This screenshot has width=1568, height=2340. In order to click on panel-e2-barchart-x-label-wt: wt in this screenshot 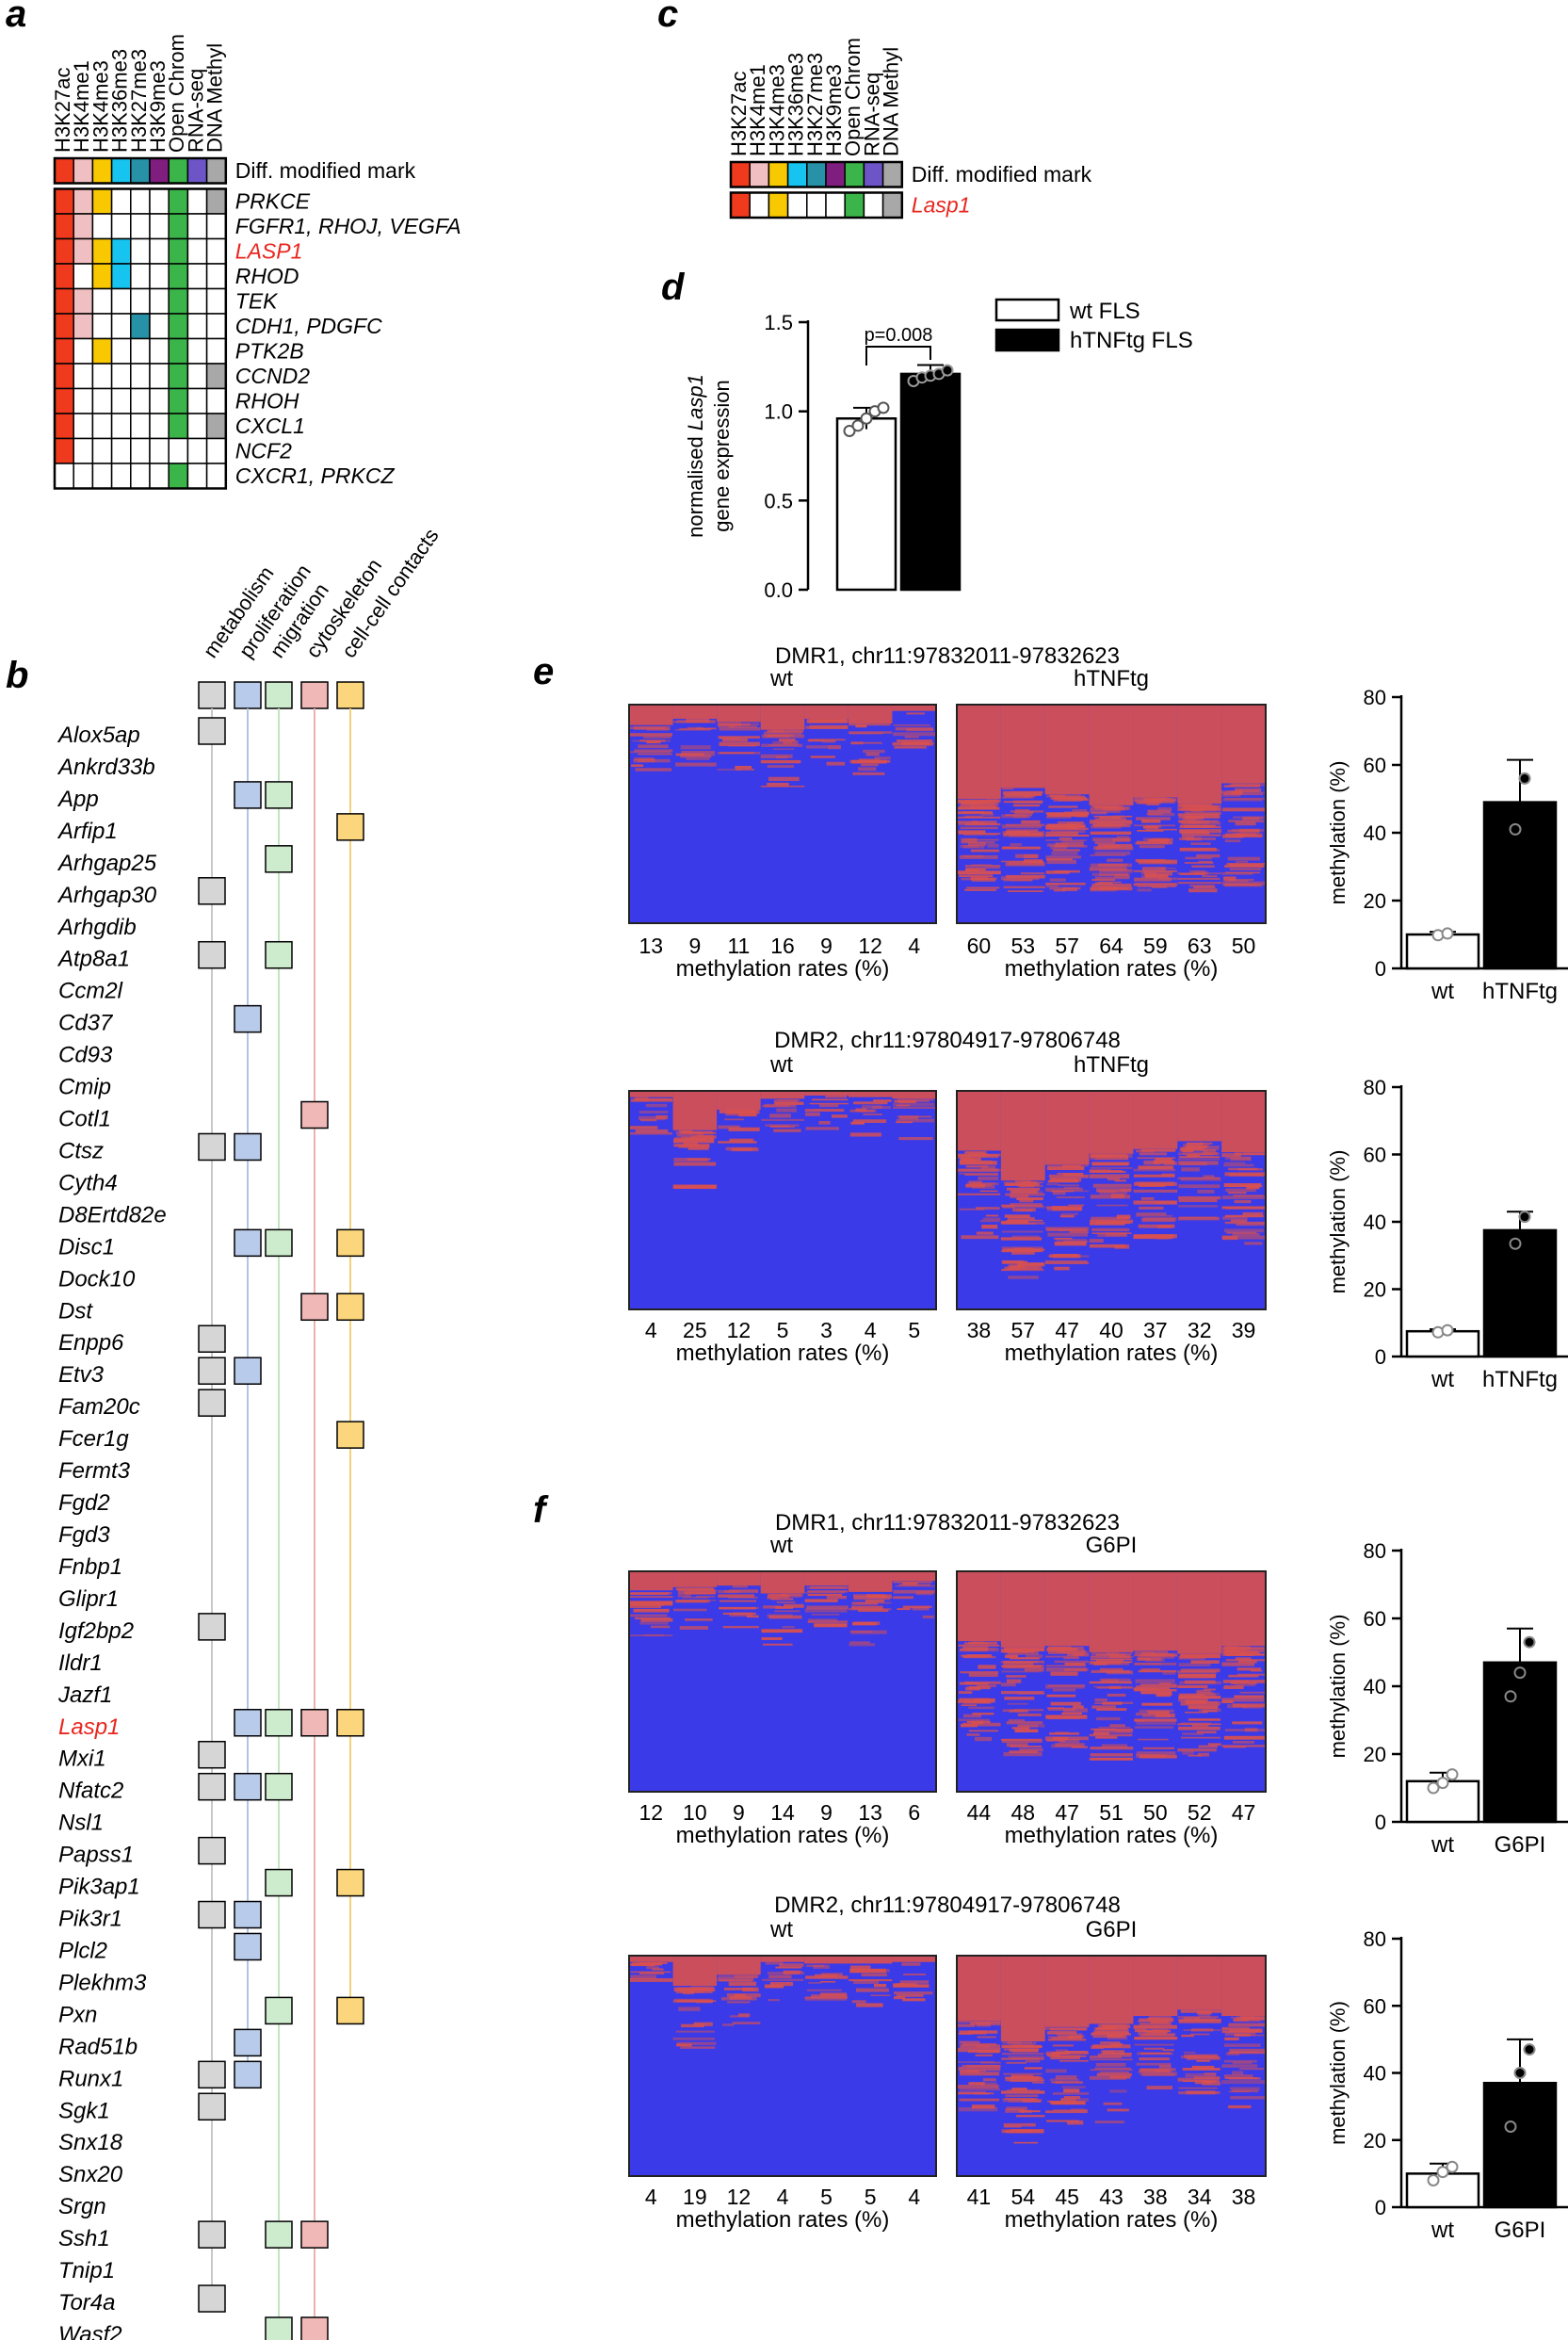, I will do `click(1442, 1379)`.